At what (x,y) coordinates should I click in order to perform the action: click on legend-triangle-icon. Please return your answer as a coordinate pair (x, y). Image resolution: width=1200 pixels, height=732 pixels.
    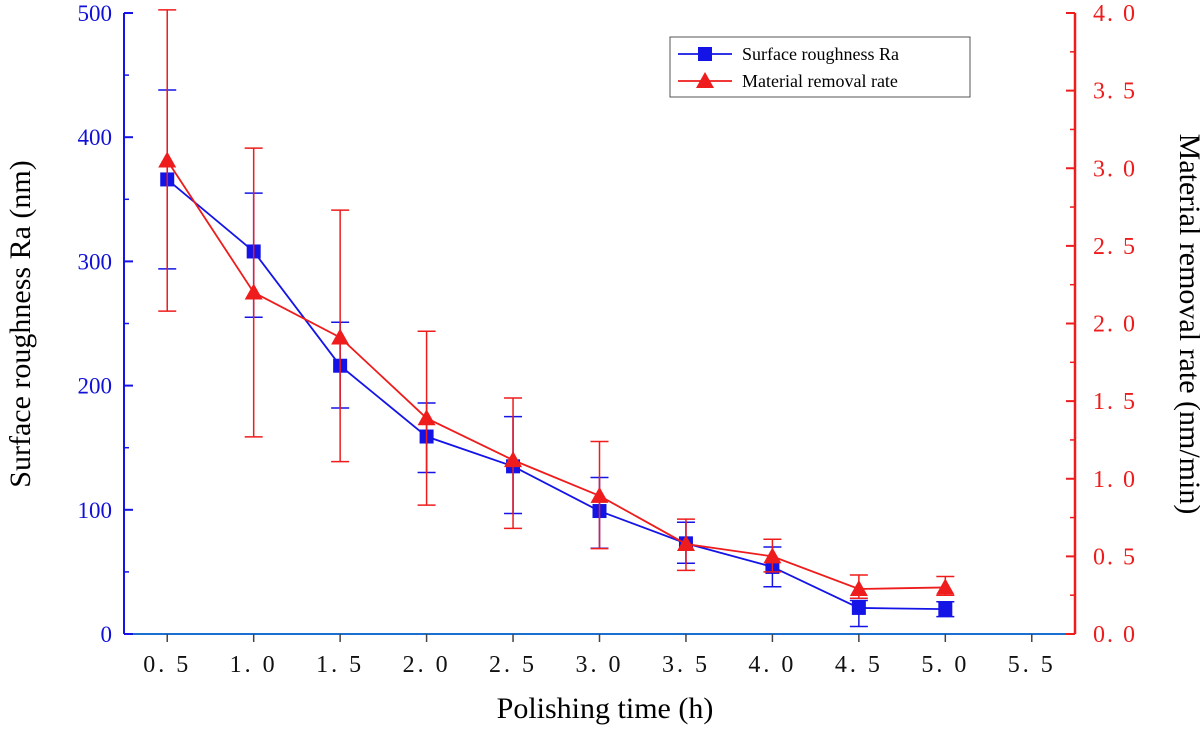
    Looking at the image, I should click on (705, 80).